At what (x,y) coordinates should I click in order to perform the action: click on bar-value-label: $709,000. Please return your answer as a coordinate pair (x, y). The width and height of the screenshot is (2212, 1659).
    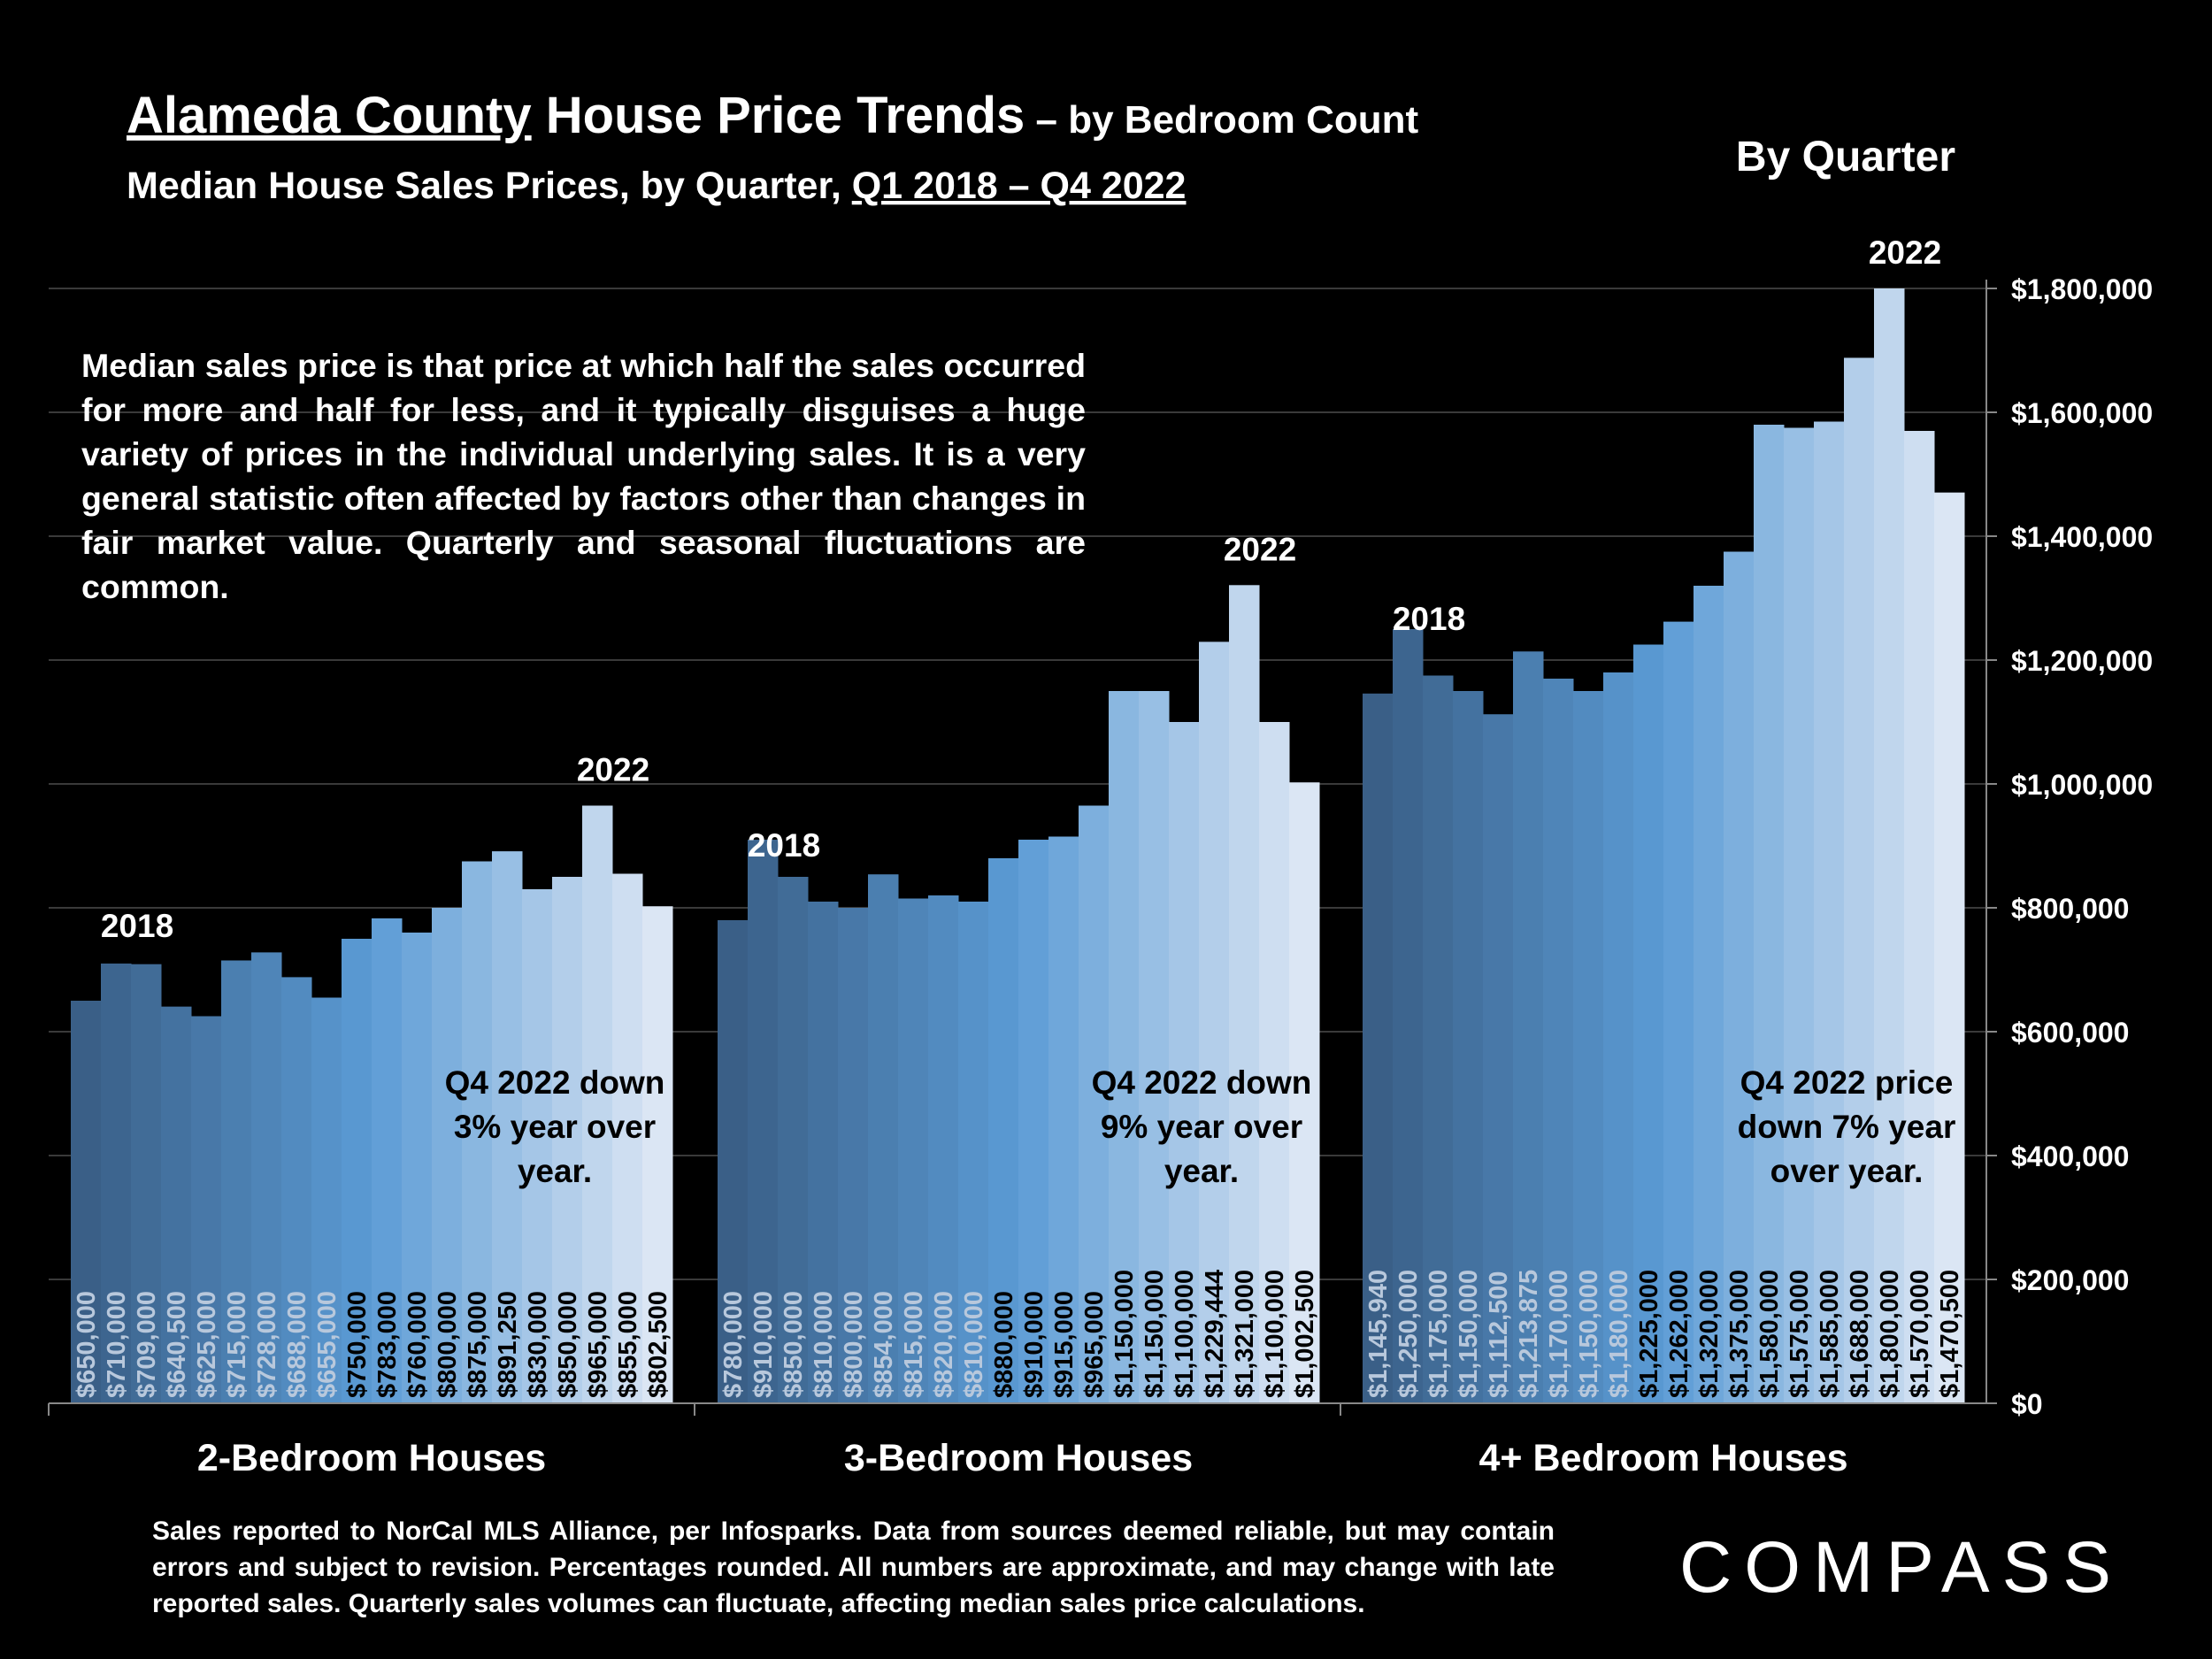
    Looking at the image, I should click on (147, 1345).